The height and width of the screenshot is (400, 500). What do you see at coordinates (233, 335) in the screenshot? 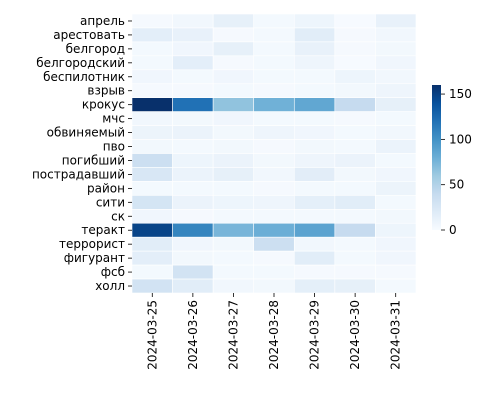
I see `x-tick-label: 2024-03-27` at bounding box center [233, 335].